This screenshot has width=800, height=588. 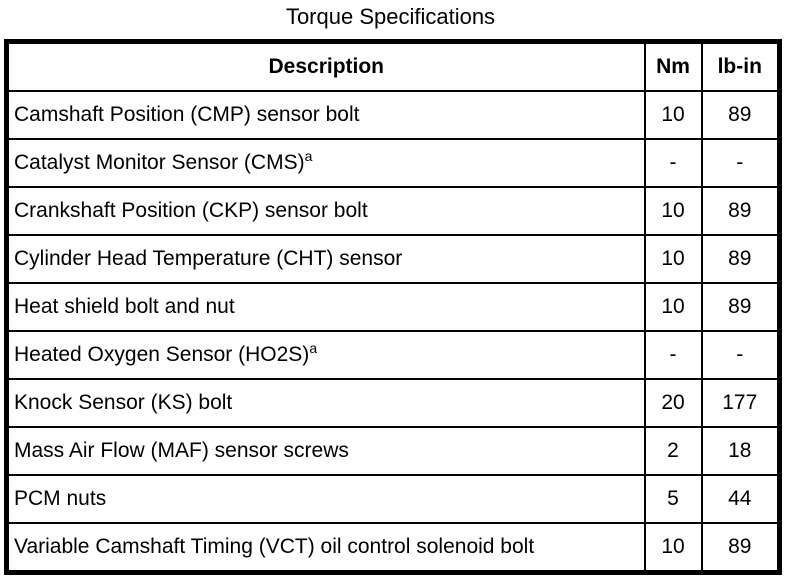 I want to click on description-text: Camshaft Position (CMP) sensor bolt, so click(x=187, y=115).